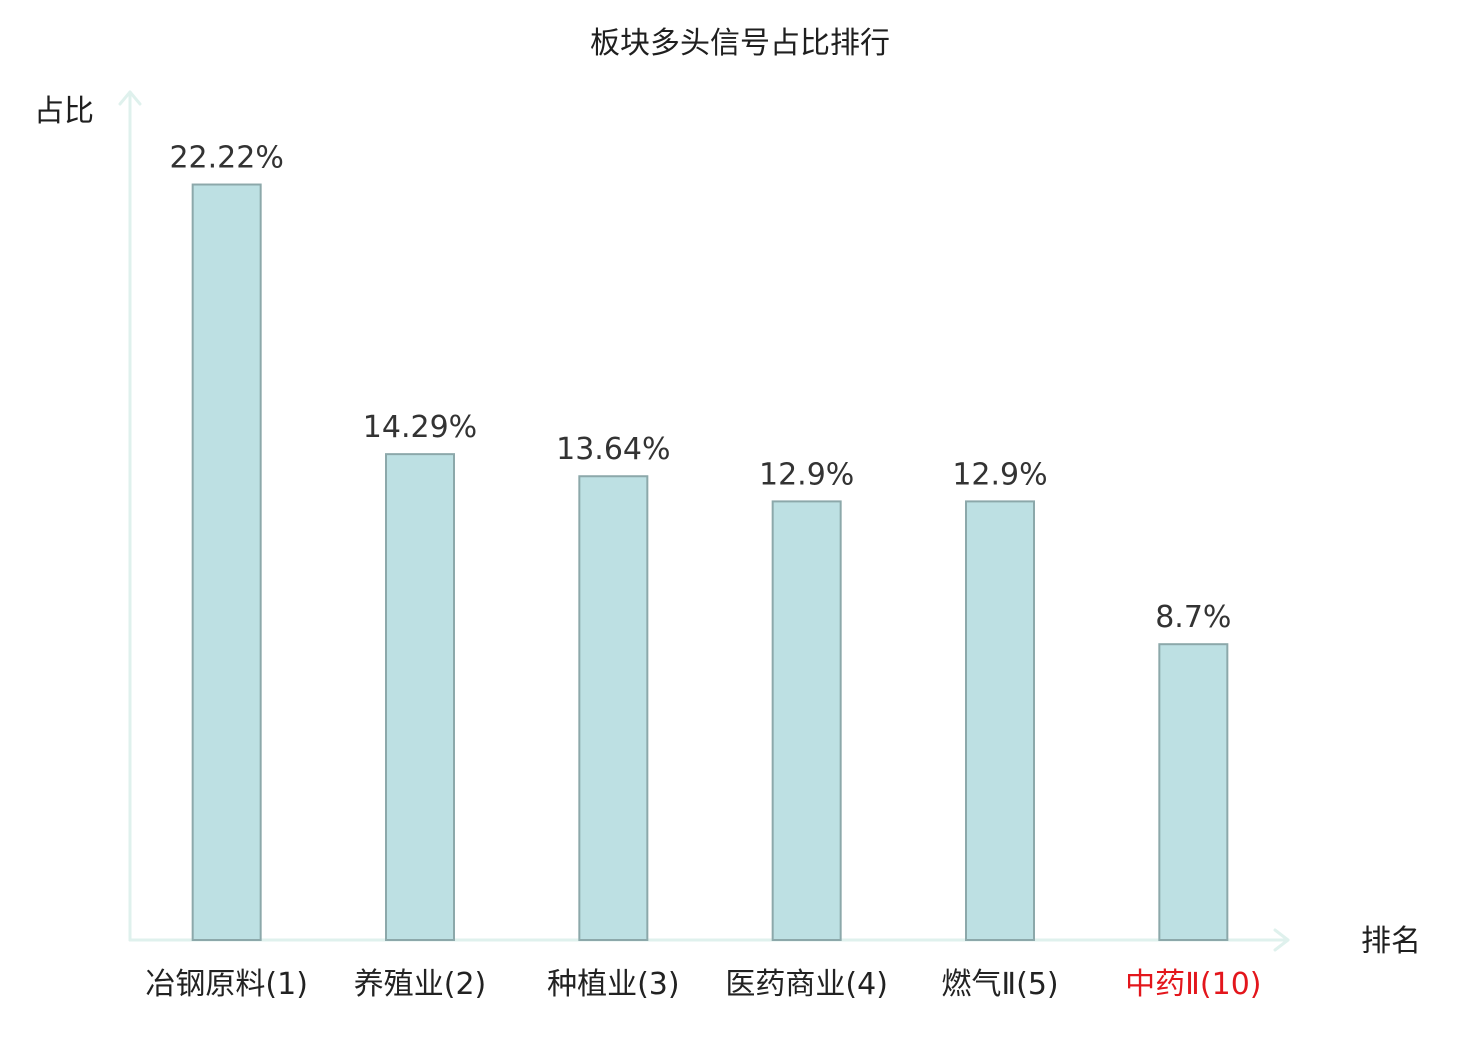 This screenshot has height=1040, width=1480. Describe the element at coordinates (226, 984) in the screenshot. I see `category-label-1: 冶钢原料(1)` at that location.